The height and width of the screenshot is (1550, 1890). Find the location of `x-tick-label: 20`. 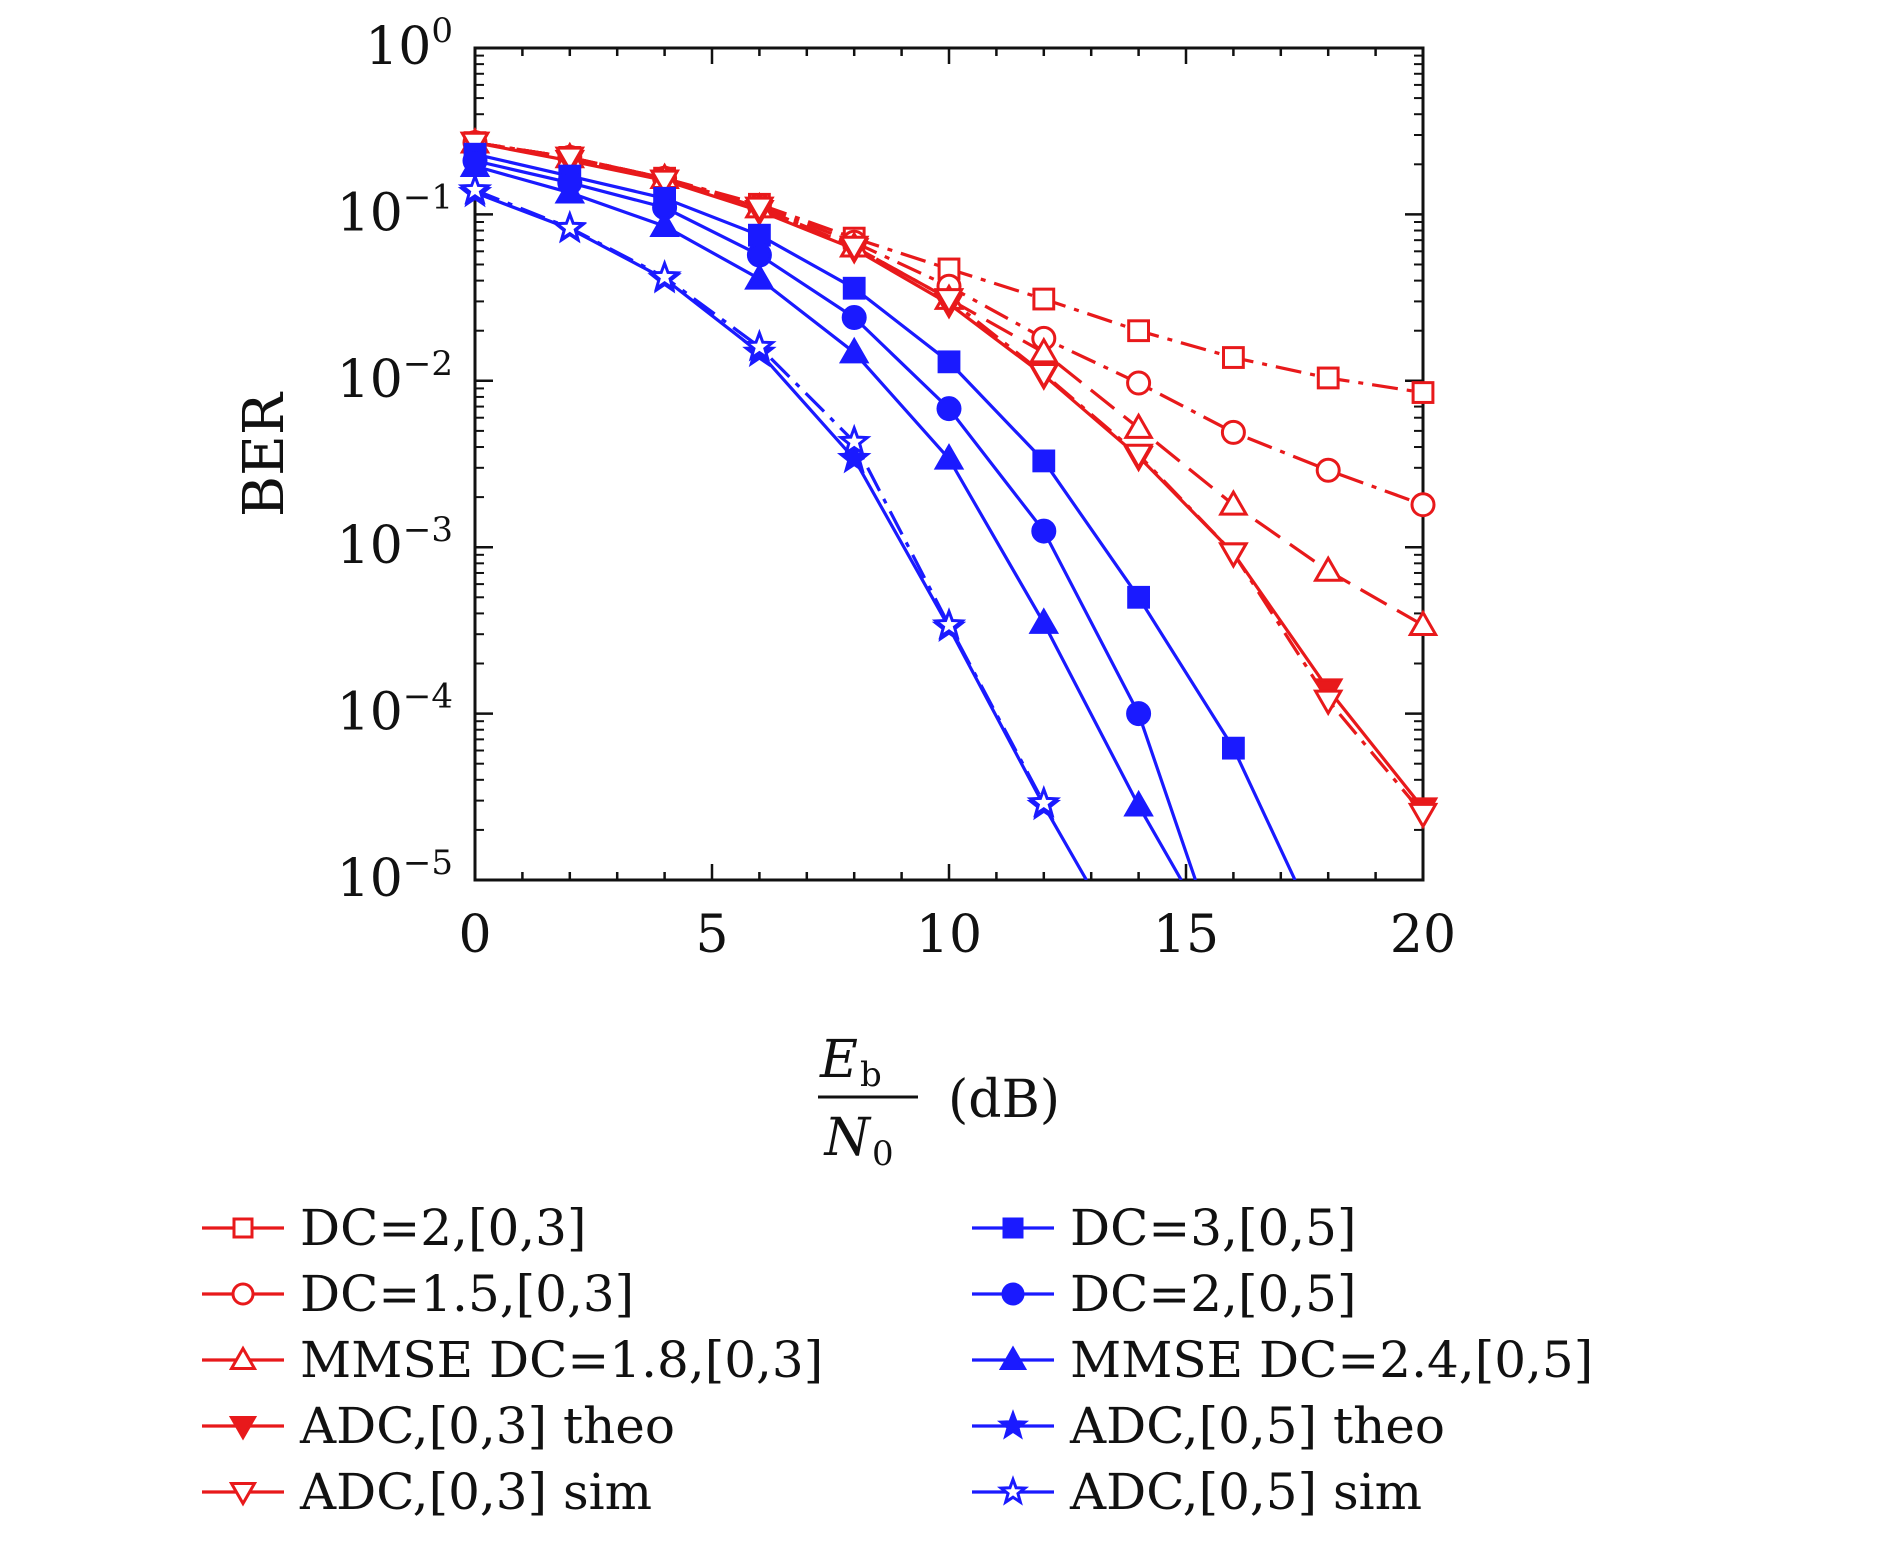

x-tick-label: 20 is located at coordinates (1423, 935).